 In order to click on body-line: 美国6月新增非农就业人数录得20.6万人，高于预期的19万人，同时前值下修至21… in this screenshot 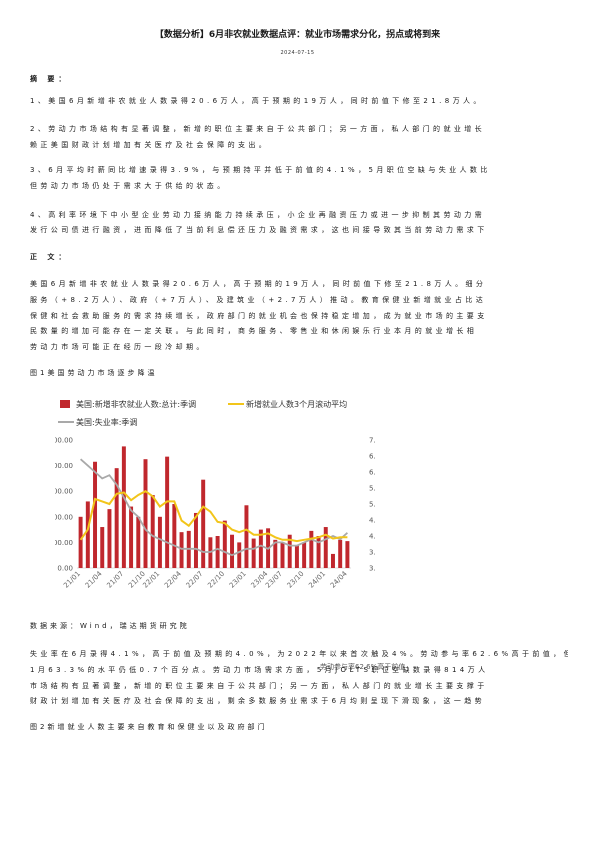, I will do `click(258, 284)`.